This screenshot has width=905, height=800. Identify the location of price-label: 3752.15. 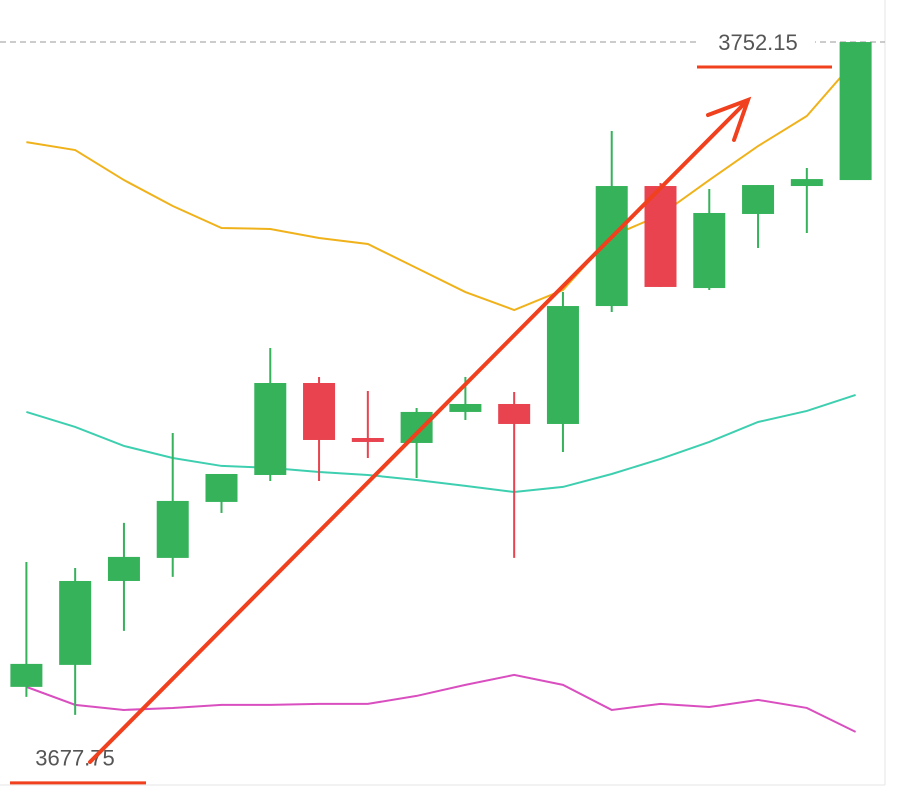
(758, 42).